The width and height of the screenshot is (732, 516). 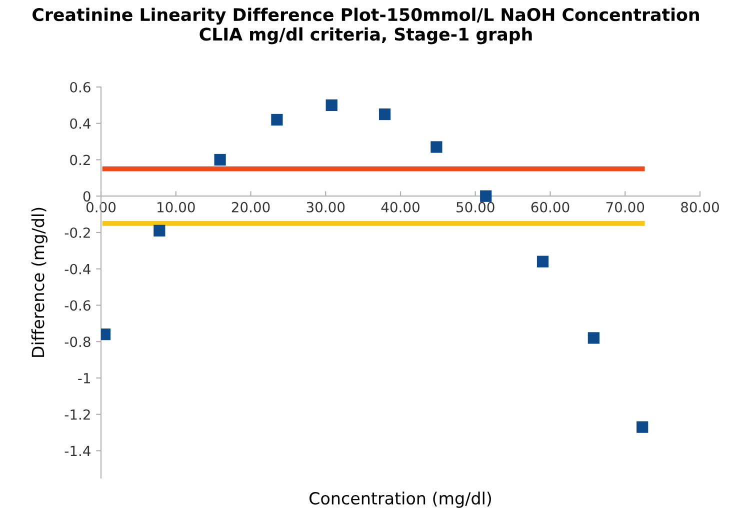 What do you see at coordinates (80, 160) in the screenshot?
I see `y-tick-label: 0.2` at bounding box center [80, 160].